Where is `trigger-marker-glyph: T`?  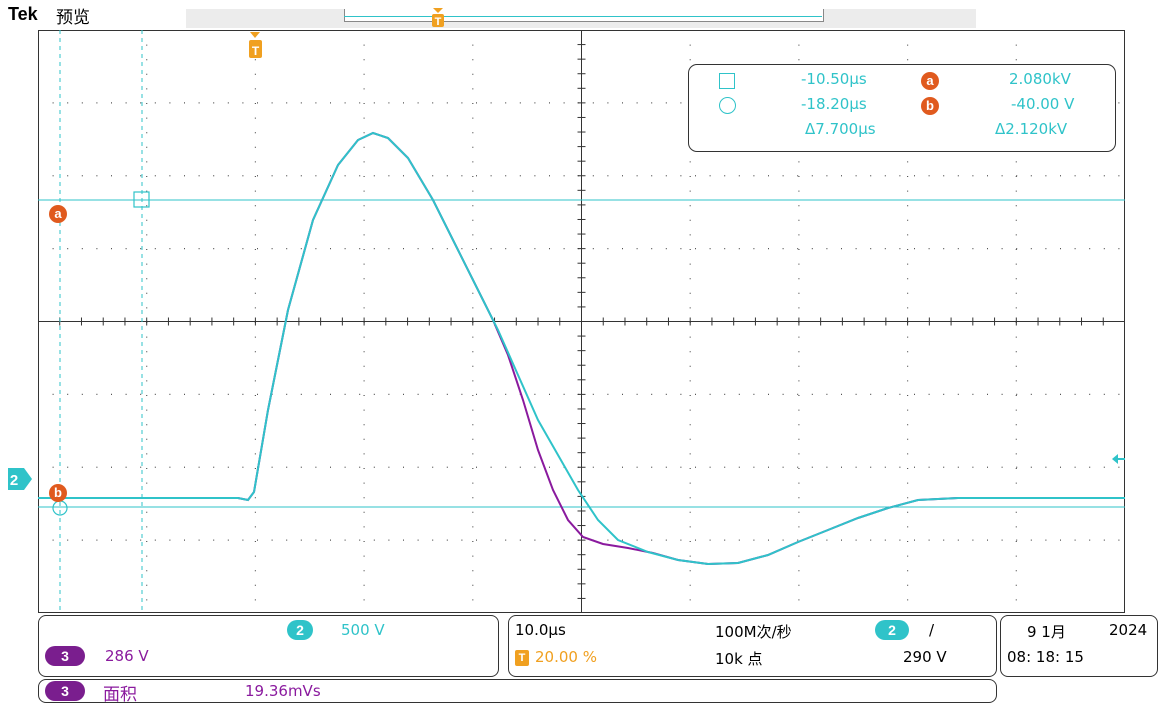 trigger-marker-glyph: T is located at coordinates (256, 51).